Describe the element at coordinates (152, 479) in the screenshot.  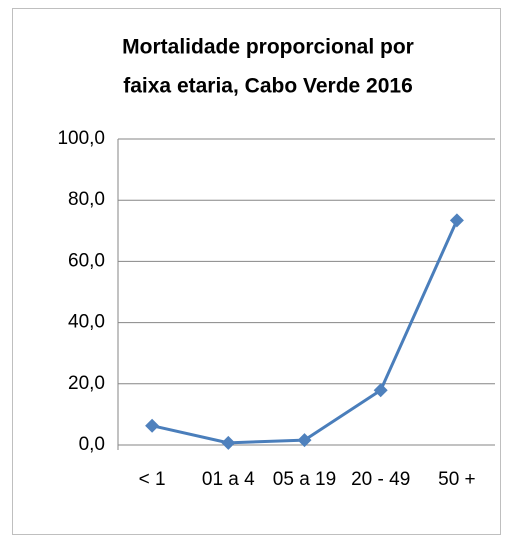
I see `x-tick-label: < 1` at that location.